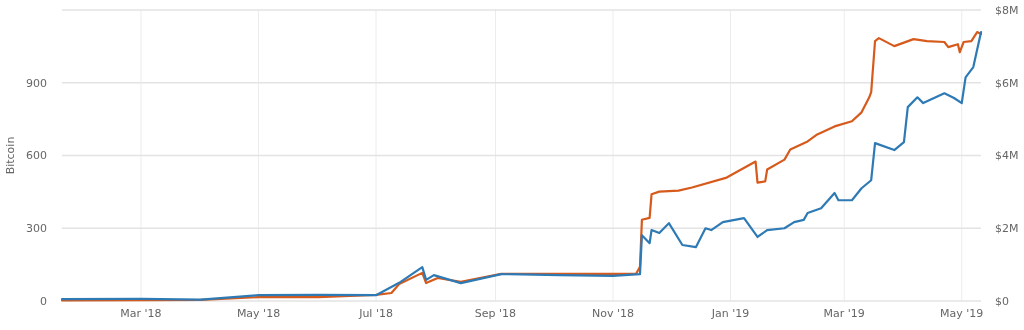  What do you see at coordinates (43, 301) in the screenshot?
I see `y-tick-label: 0` at bounding box center [43, 301].